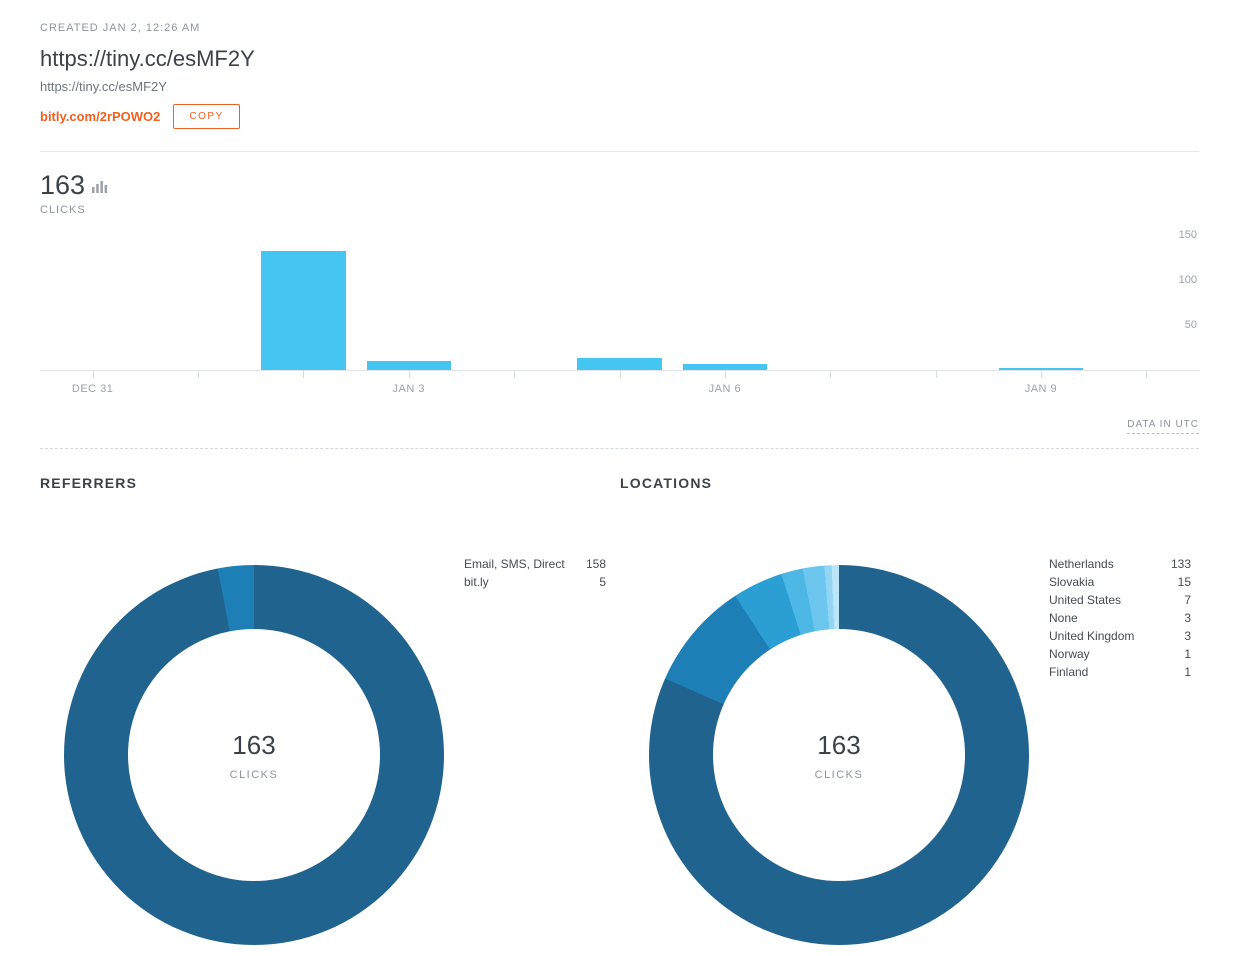 The width and height of the screenshot is (1239, 956). I want to click on y-axis-label: 150, so click(1187, 235).